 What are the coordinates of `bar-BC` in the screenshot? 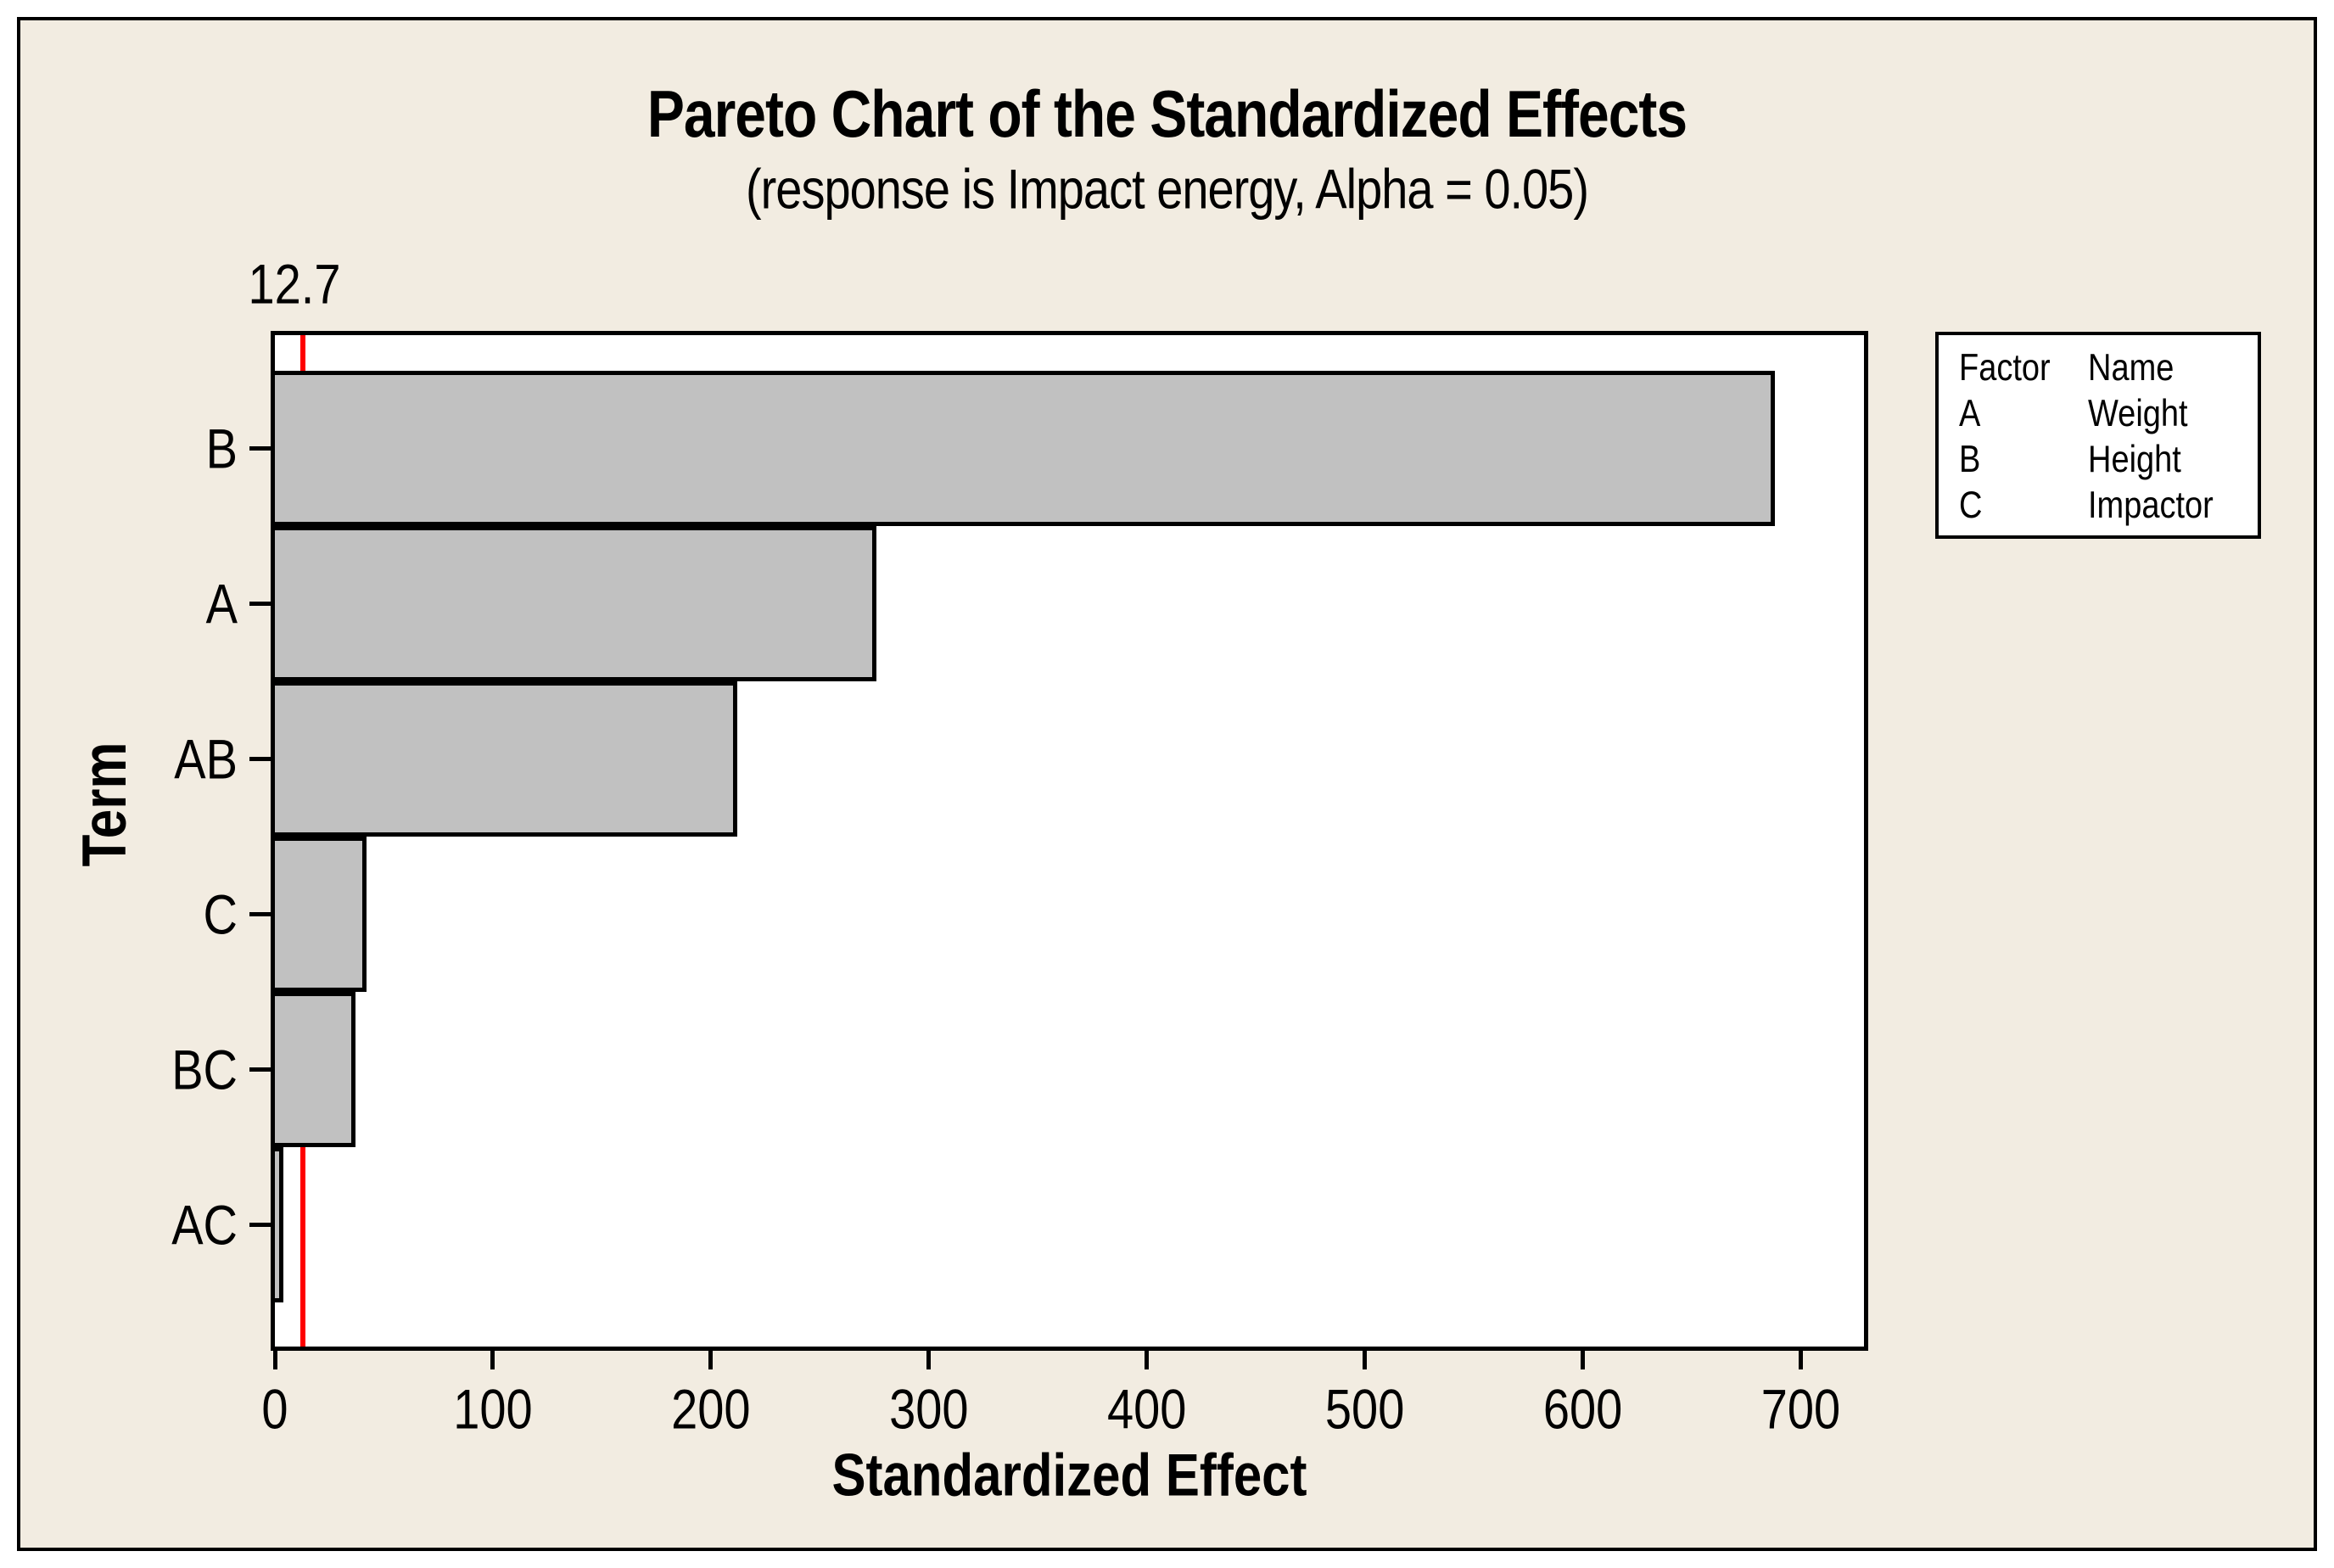 It's located at (315, 1069).